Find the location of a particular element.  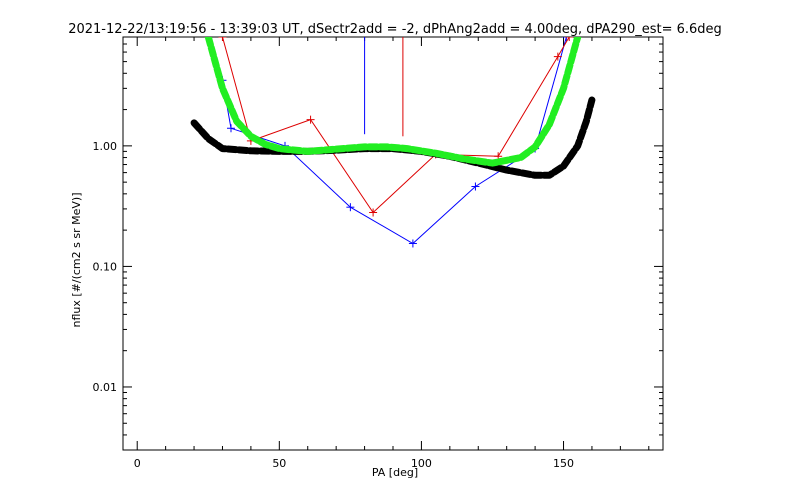

y-tick-label: 1.00 is located at coordinates (105, 146).